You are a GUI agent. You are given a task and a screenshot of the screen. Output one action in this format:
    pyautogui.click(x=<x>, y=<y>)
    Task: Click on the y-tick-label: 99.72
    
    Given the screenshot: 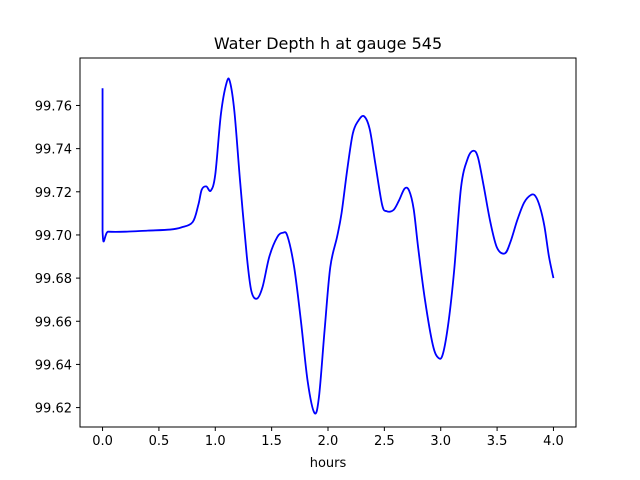 What is the action you would take?
    pyautogui.click(x=53, y=193)
    